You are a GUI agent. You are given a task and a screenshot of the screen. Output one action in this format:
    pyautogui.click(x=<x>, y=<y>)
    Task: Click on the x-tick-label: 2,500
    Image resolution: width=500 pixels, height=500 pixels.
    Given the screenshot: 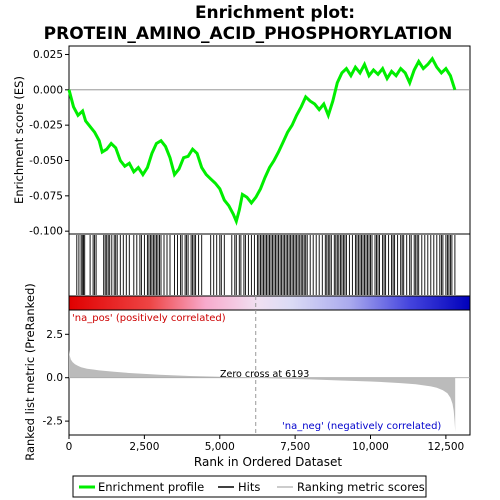 What is the action you would take?
    pyautogui.click(x=144, y=447)
    